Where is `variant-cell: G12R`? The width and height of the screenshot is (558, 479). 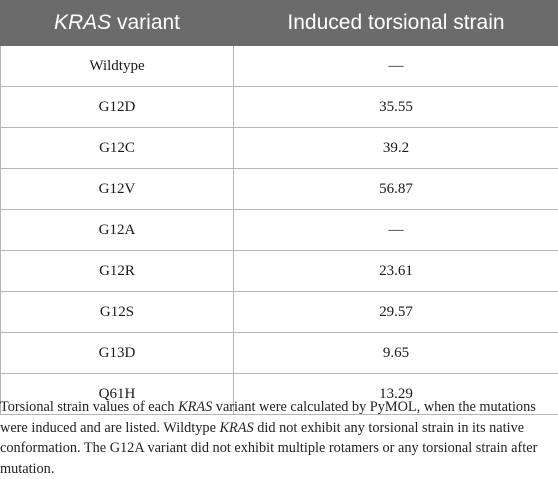
variant-cell: G12R is located at coordinates (117, 271).